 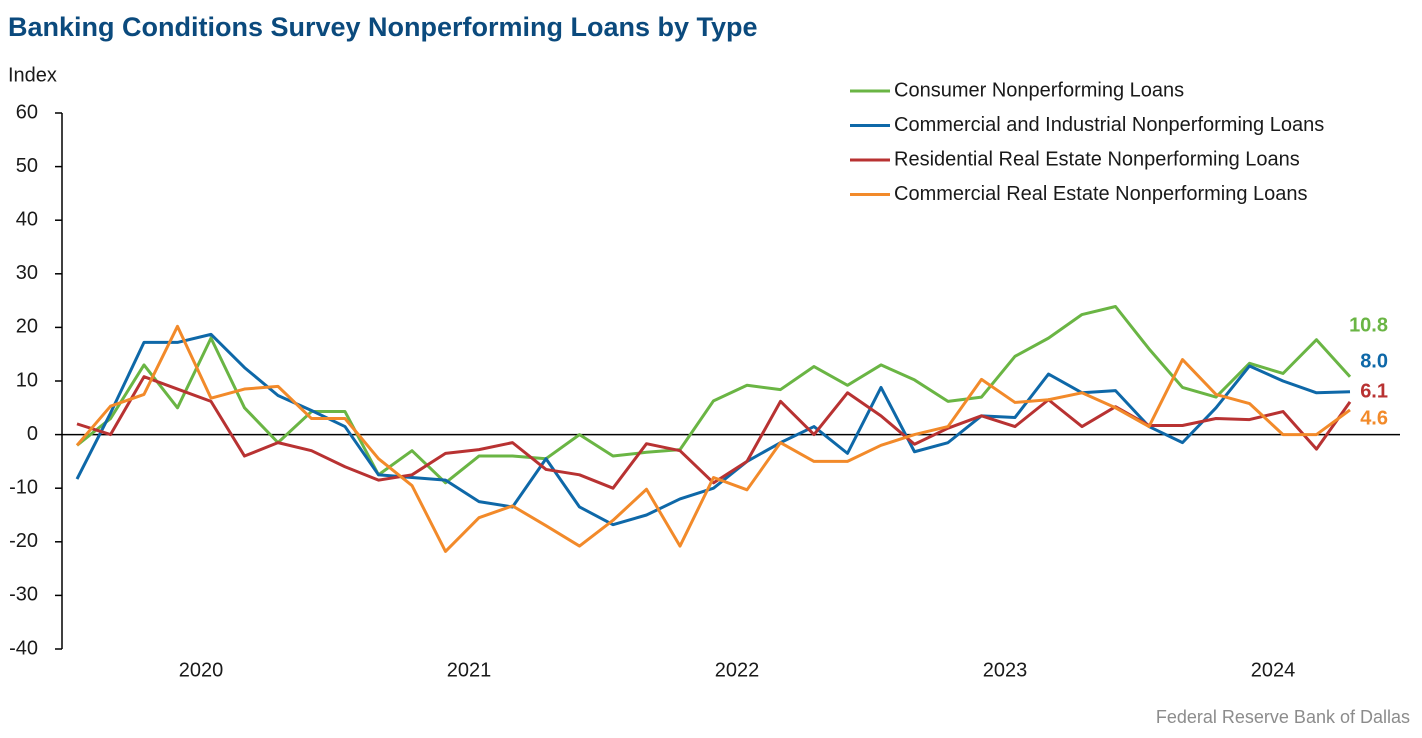 I want to click on x-tick-label: 2020, so click(x=201, y=670).